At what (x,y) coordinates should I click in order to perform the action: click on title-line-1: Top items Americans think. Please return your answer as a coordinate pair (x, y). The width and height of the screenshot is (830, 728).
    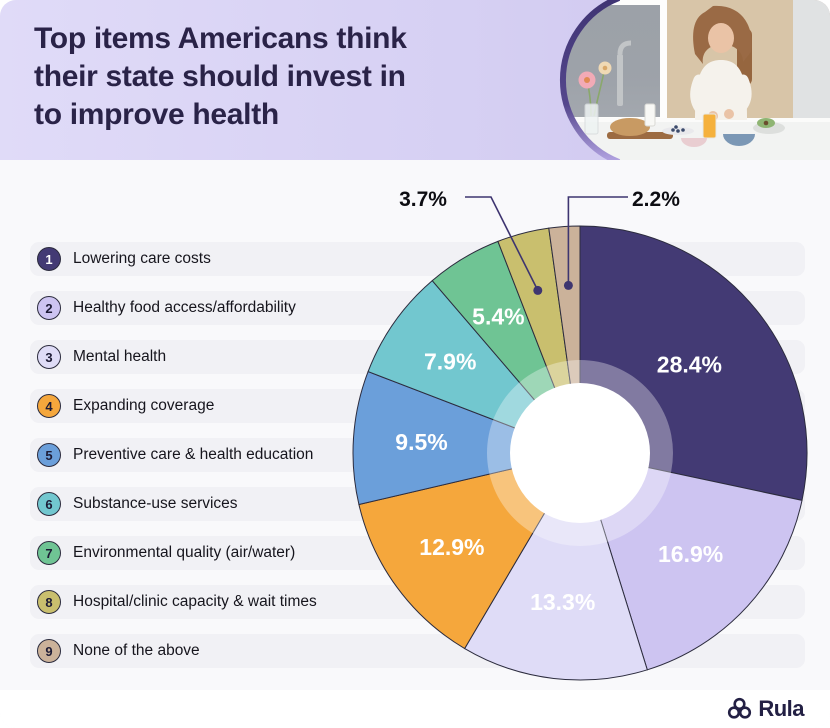
    Looking at the image, I should click on (220, 38).